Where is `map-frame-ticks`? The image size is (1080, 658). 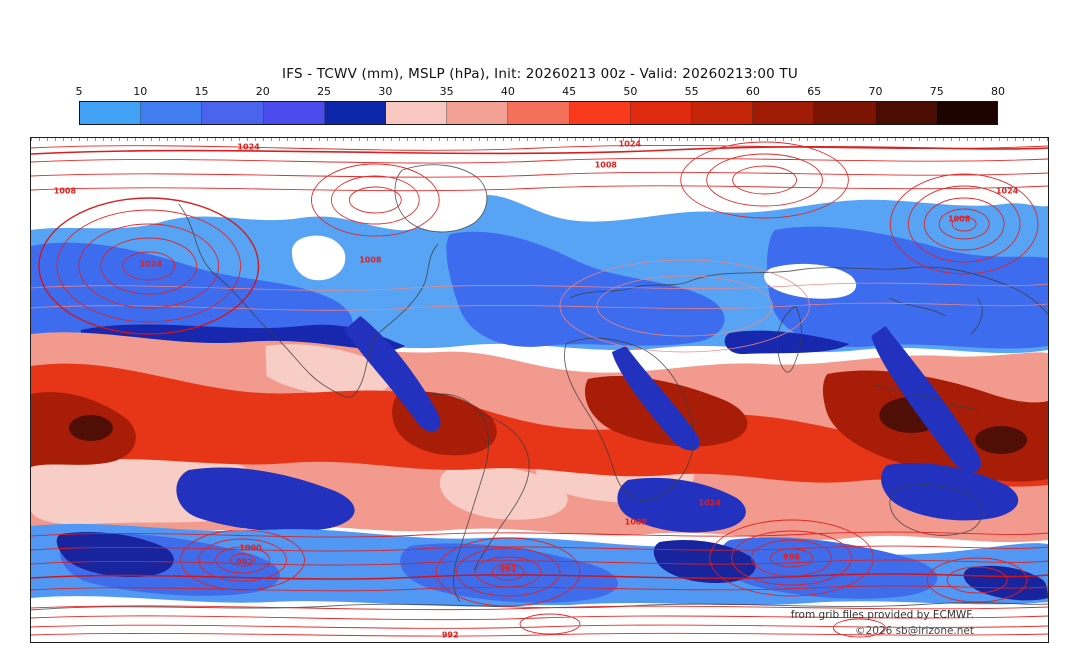 map-frame-ticks is located at coordinates (539, 139).